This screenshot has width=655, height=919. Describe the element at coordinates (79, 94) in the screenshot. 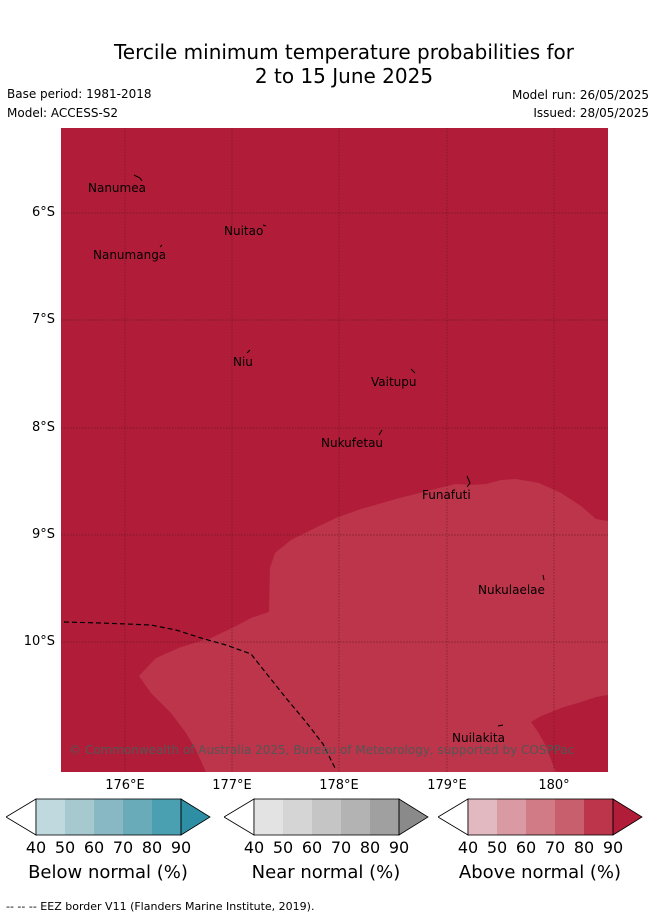

I see `base-period: Base period: 1981-2018` at that location.